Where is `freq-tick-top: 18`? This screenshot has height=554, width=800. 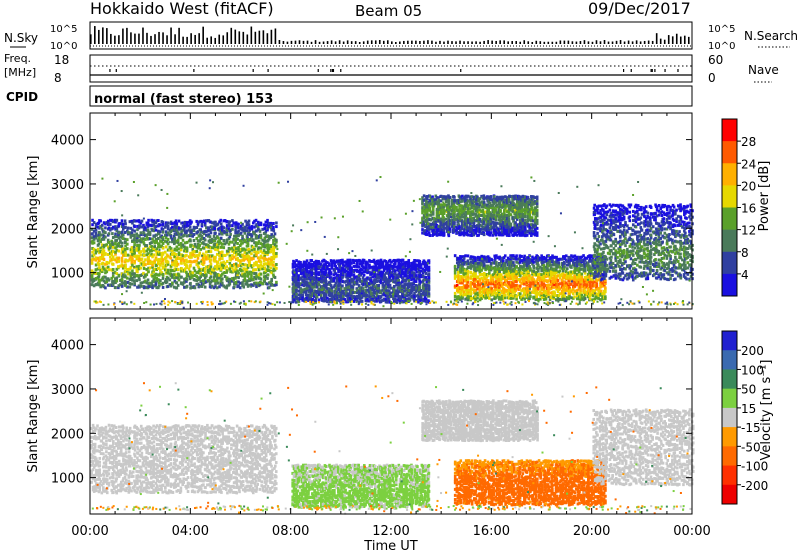
freq-tick-top: 18 is located at coordinates (61, 60).